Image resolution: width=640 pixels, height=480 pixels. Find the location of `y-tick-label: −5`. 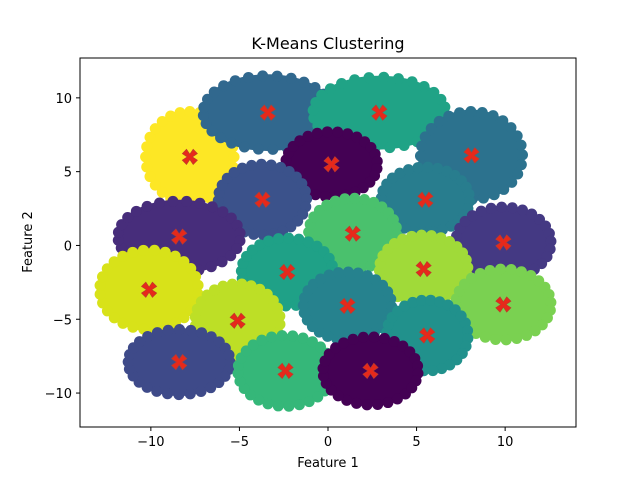

y-tick-label: −5 is located at coordinates (62, 320).